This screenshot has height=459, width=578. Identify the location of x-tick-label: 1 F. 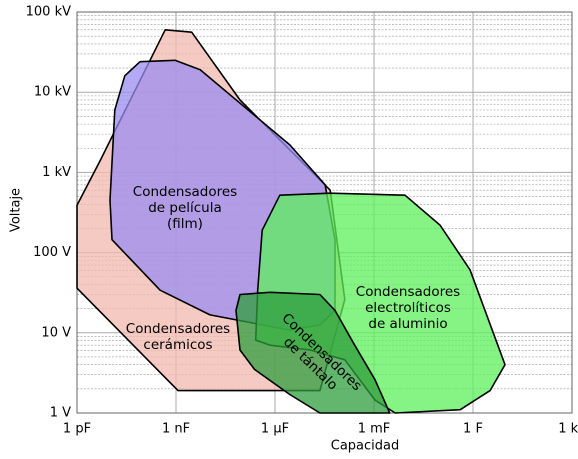
(473, 429).